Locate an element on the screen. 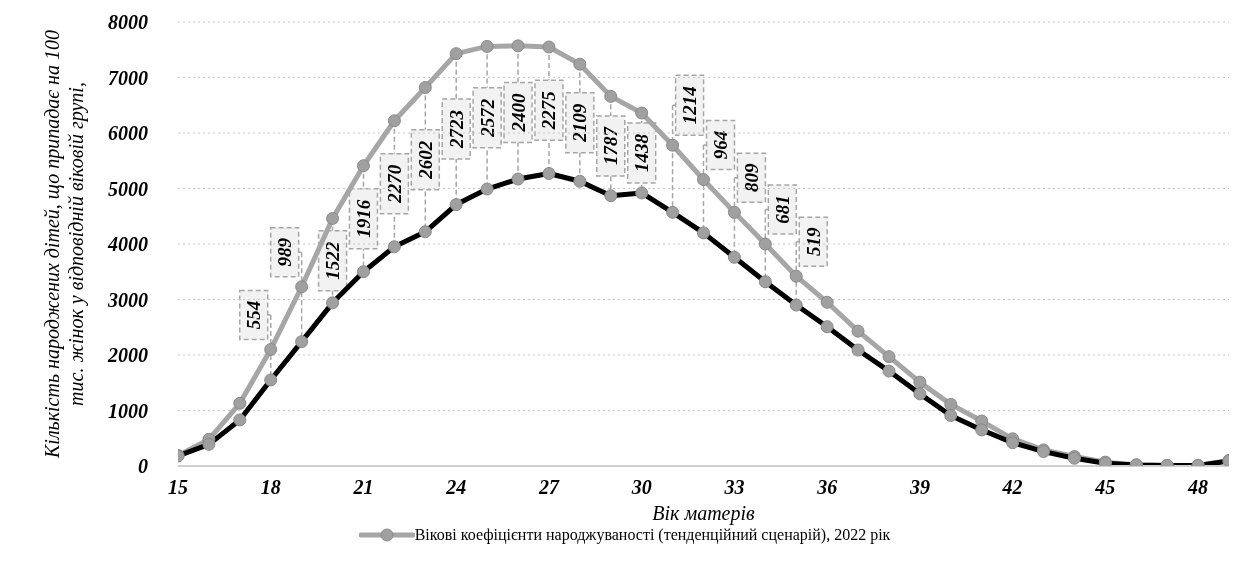  x-tick-label: 36 is located at coordinates (827, 487).